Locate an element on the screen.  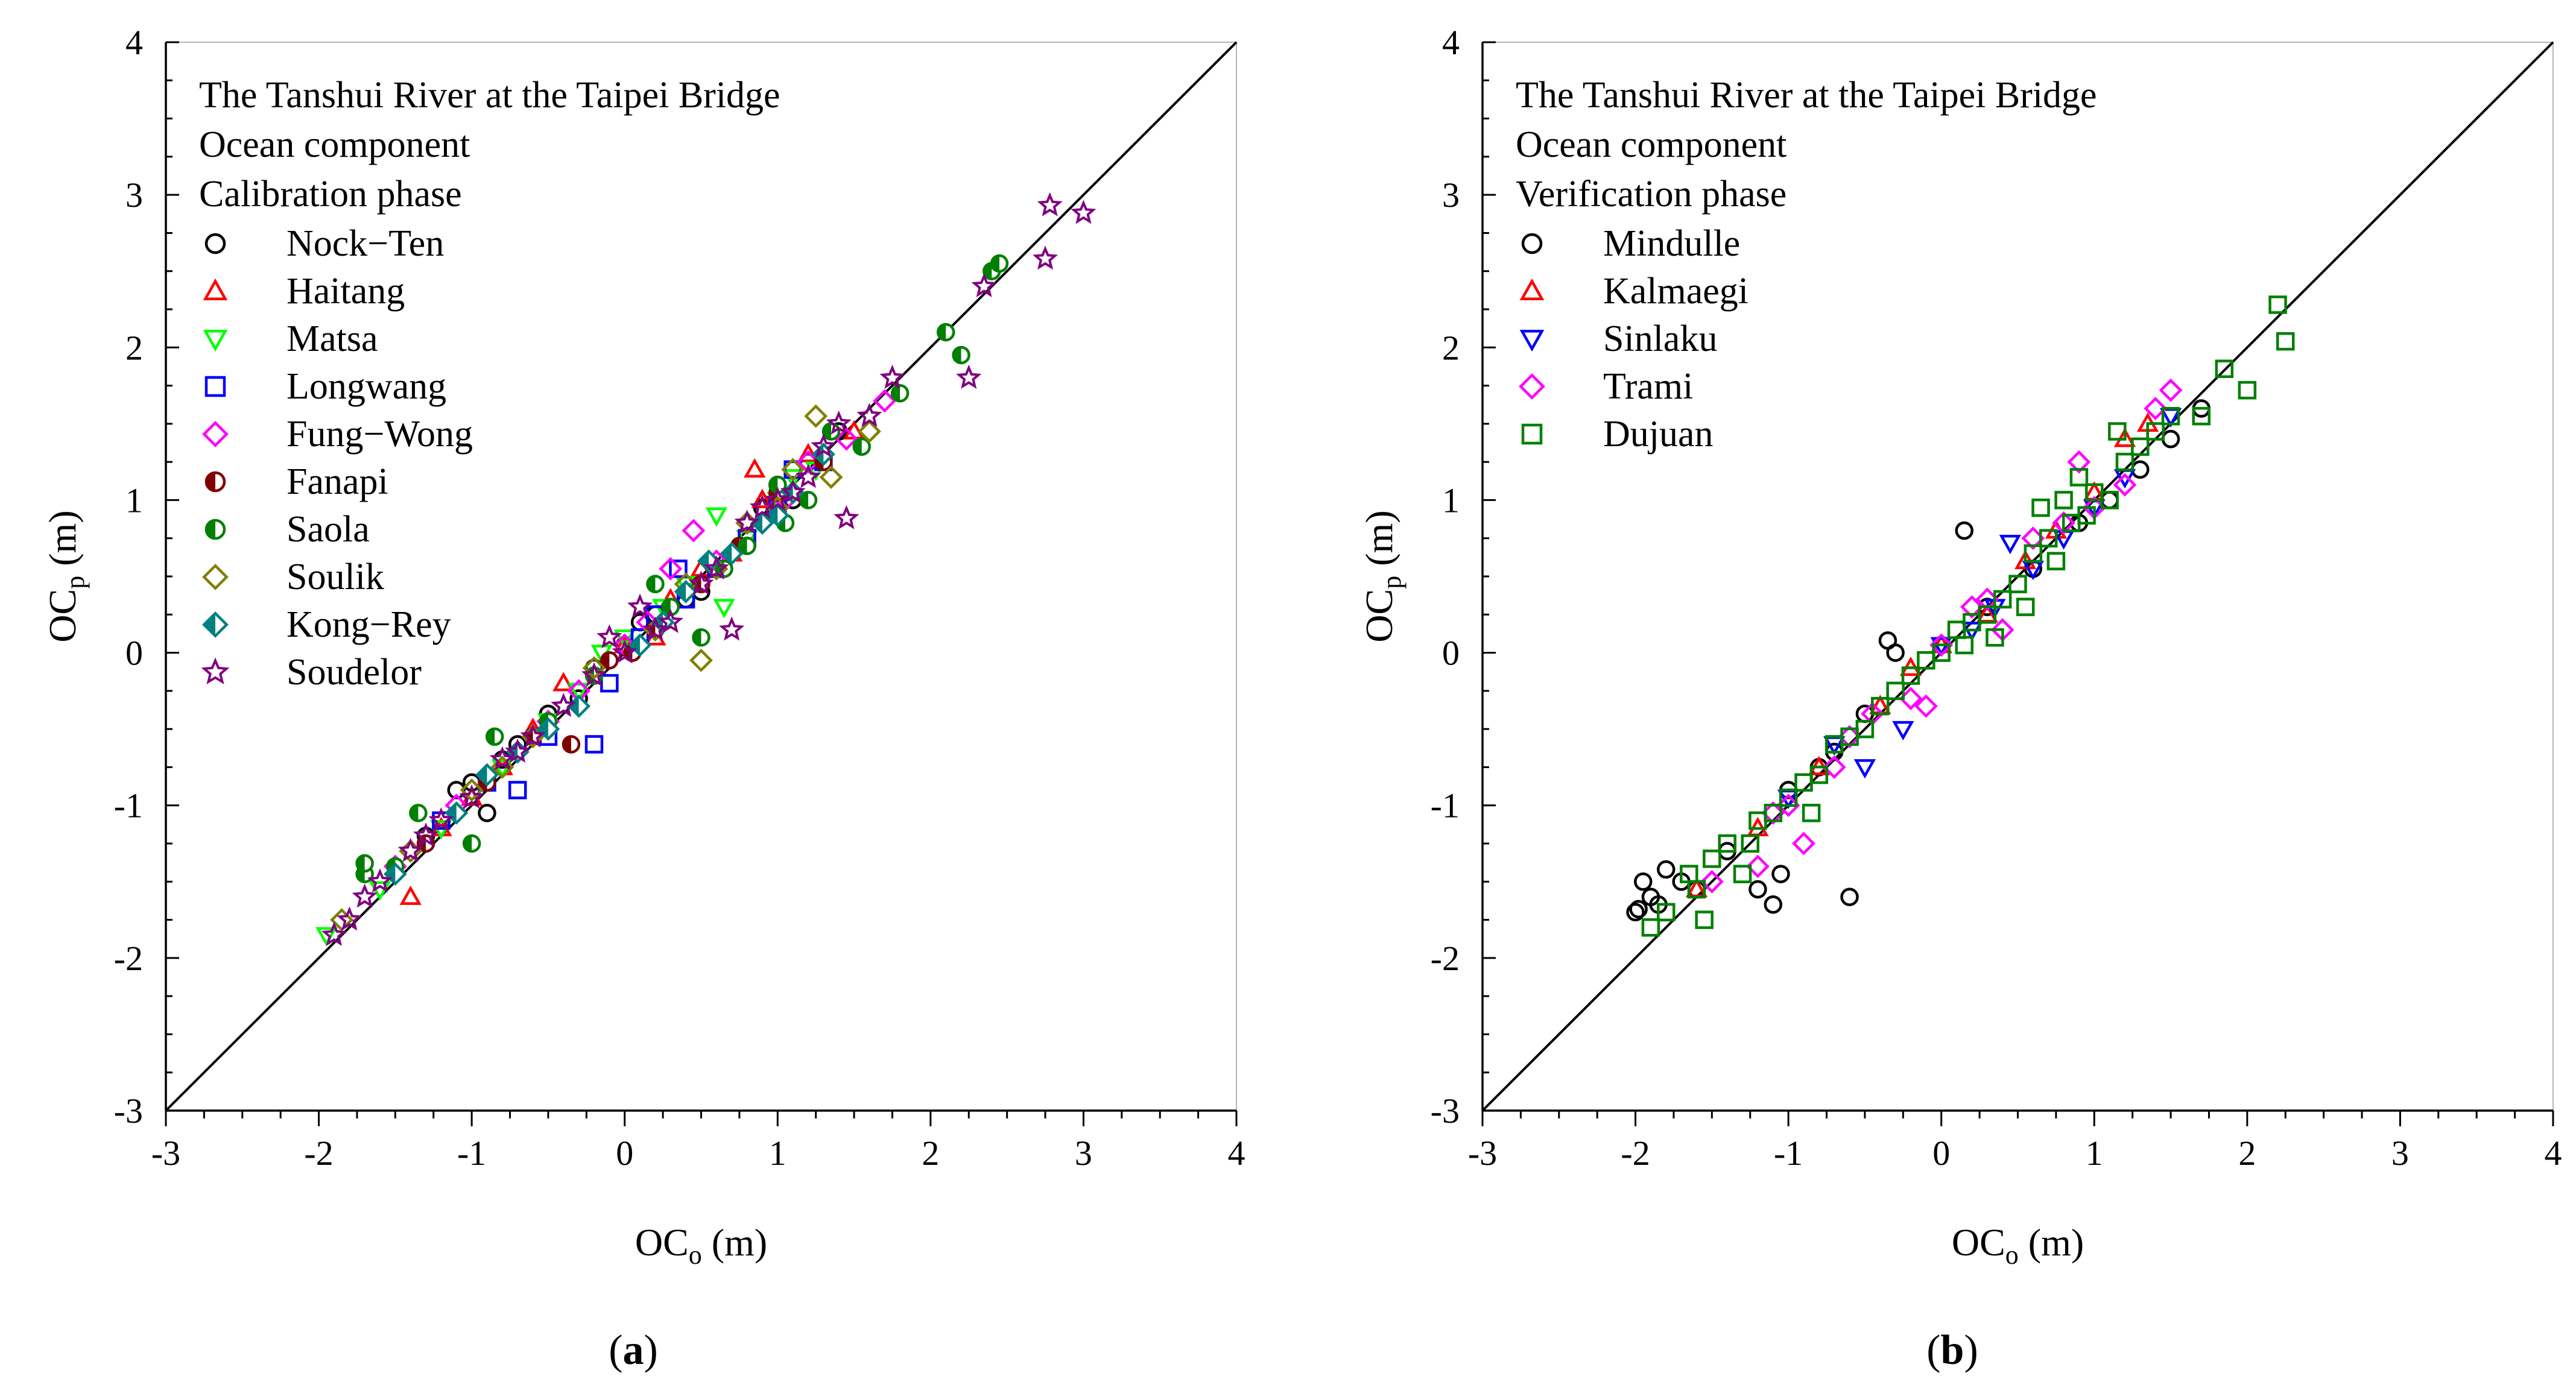
panel-a-annotation-line: Calibration phase is located at coordinates (330, 194).